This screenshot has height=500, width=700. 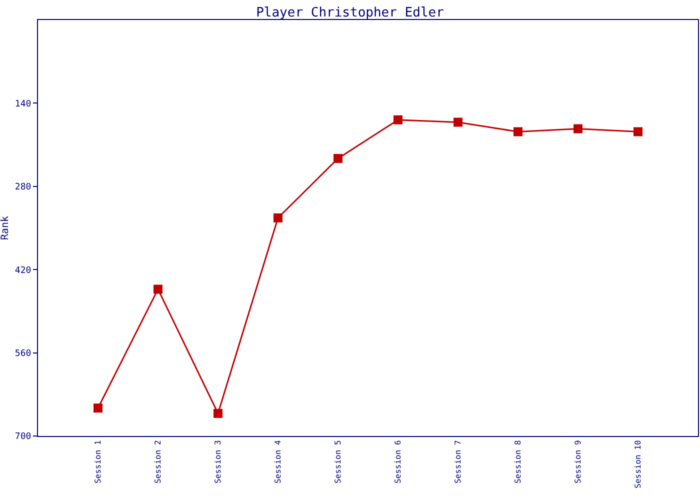 What do you see at coordinates (518, 462) in the screenshot?
I see `x-tick-label: Session 8` at bounding box center [518, 462].